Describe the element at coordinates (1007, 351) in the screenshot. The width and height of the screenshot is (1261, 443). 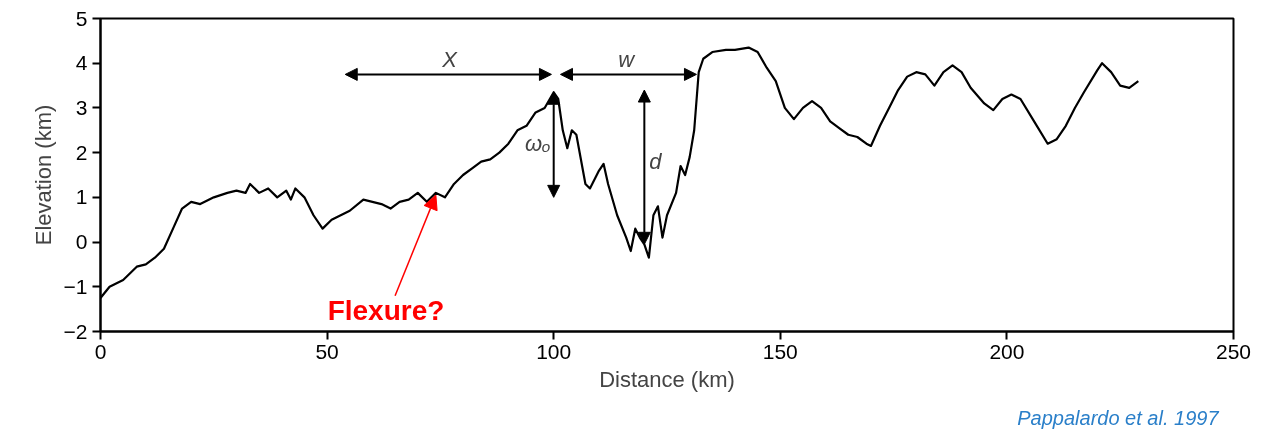
I see `x-tick-label: 200` at that location.